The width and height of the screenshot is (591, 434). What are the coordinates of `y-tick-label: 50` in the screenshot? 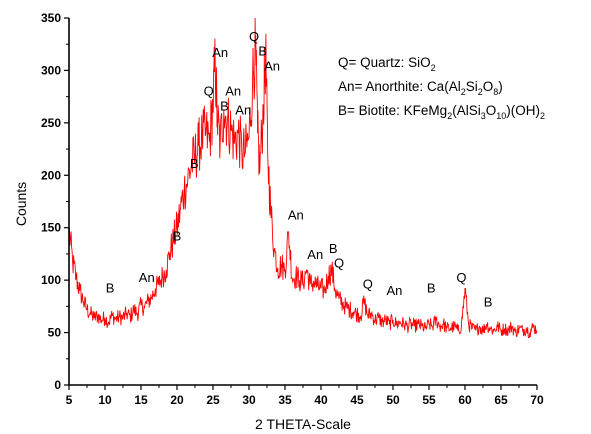 It's located at (55, 333).